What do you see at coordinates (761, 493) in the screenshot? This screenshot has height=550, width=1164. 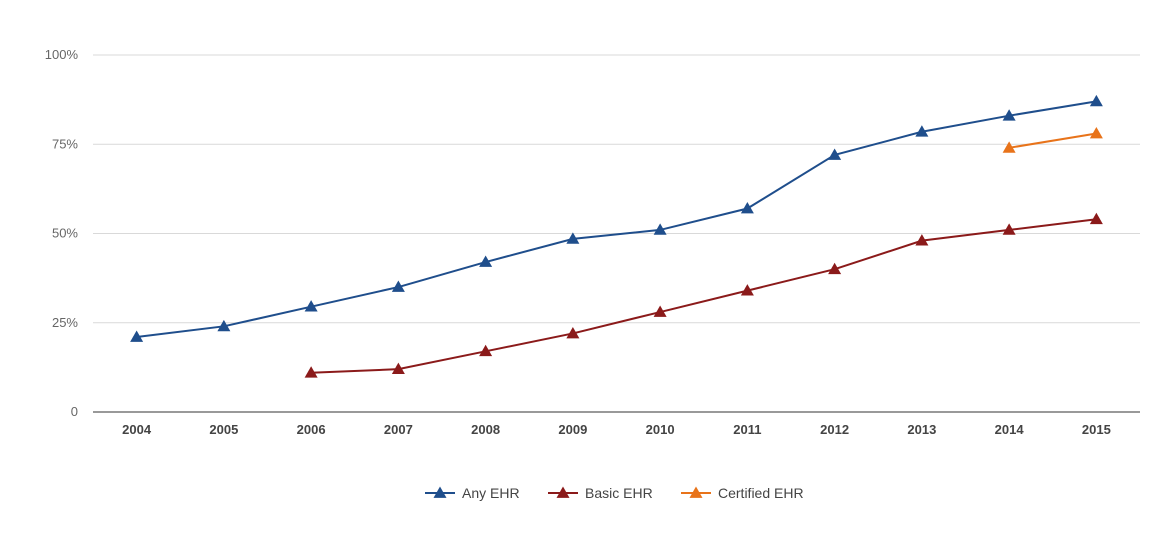 I see `legend-label: Certified EHR` at bounding box center [761, 493].